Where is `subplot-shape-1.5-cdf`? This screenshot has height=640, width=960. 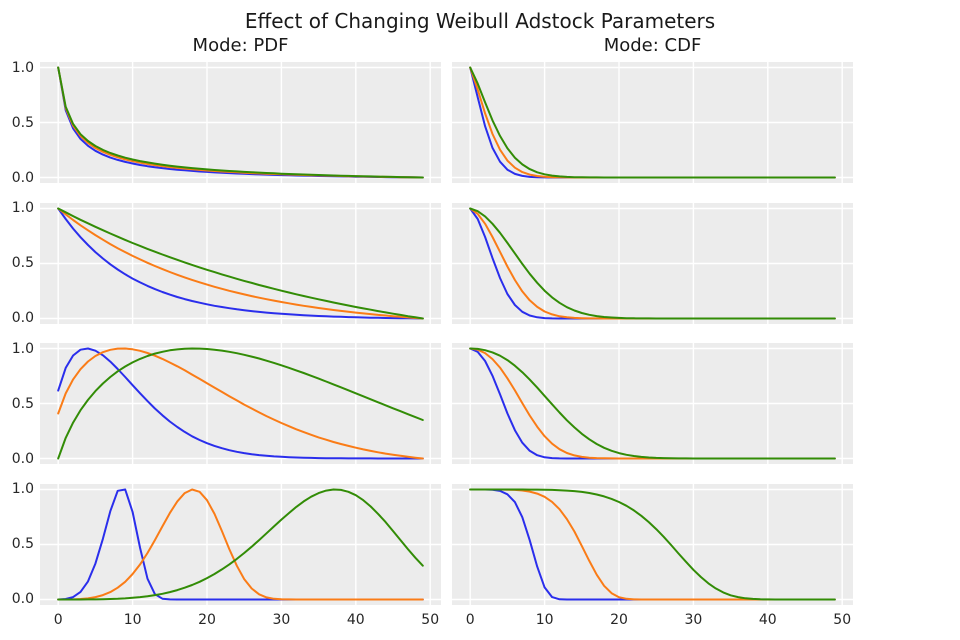
subplot-shape-1.5-cdf is located at coordinates (652, 403).